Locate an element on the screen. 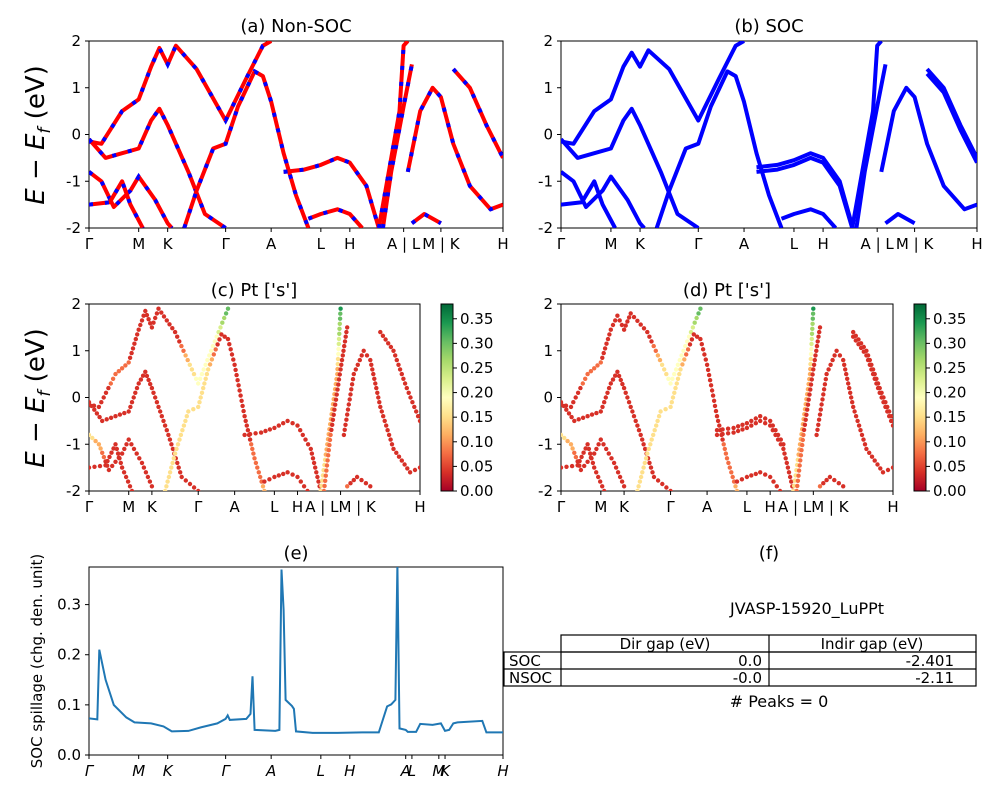 This screenshot has height=800, width=1000. y-tick-label: 2 is located at coordinates (76, 304).